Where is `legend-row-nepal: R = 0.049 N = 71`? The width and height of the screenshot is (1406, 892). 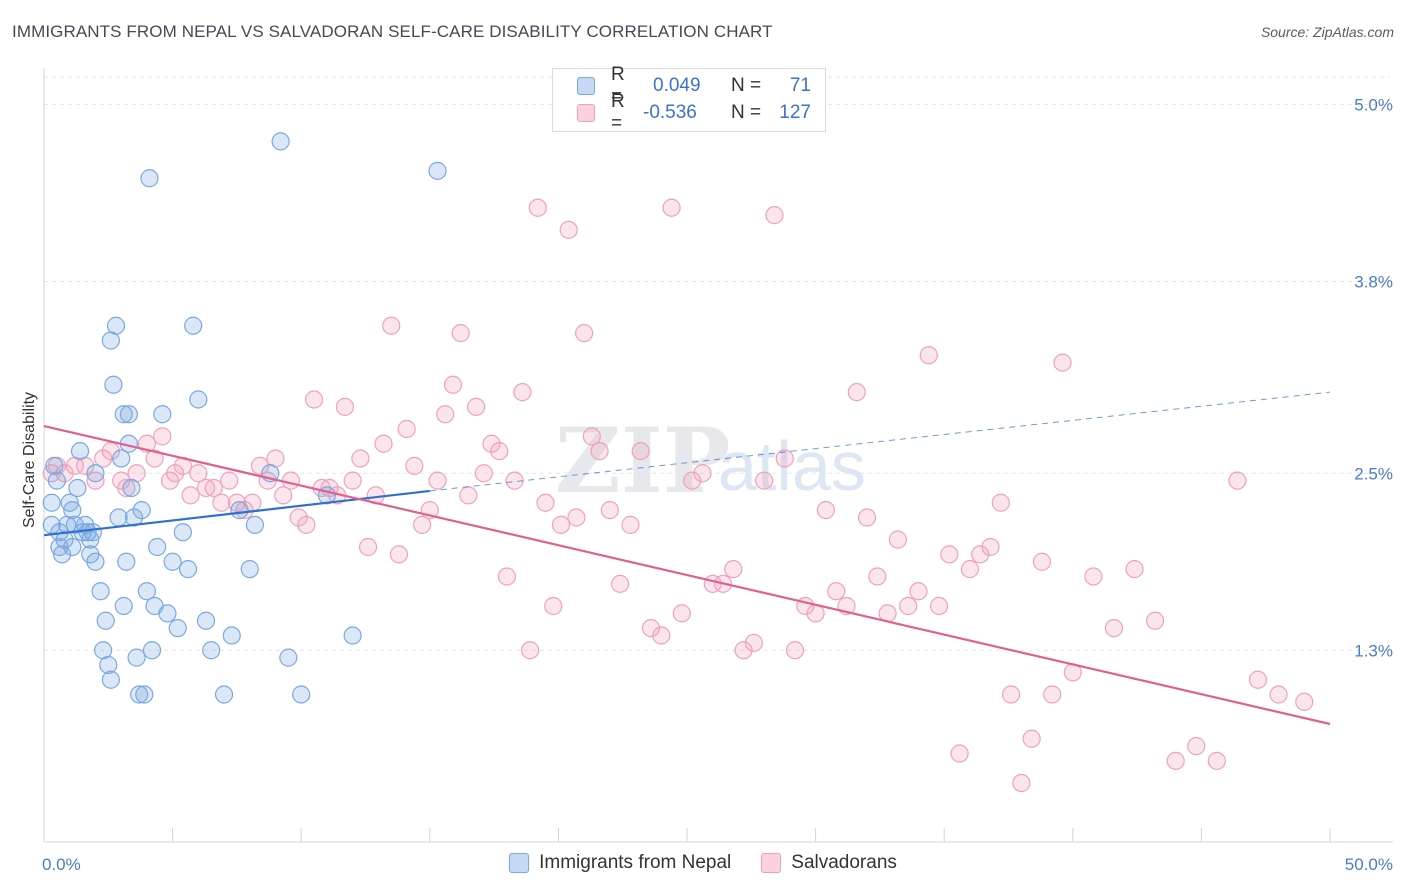 legend-row-nepal: R = 0.049 N = 71 is located at coordinates (694, 85).